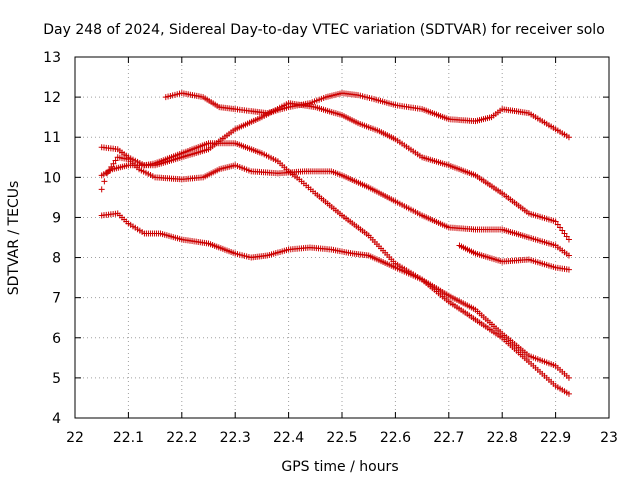  Describe the element at coordinates (52, 138) in the screenshot. I see `y-tick-label: 11` at that location.